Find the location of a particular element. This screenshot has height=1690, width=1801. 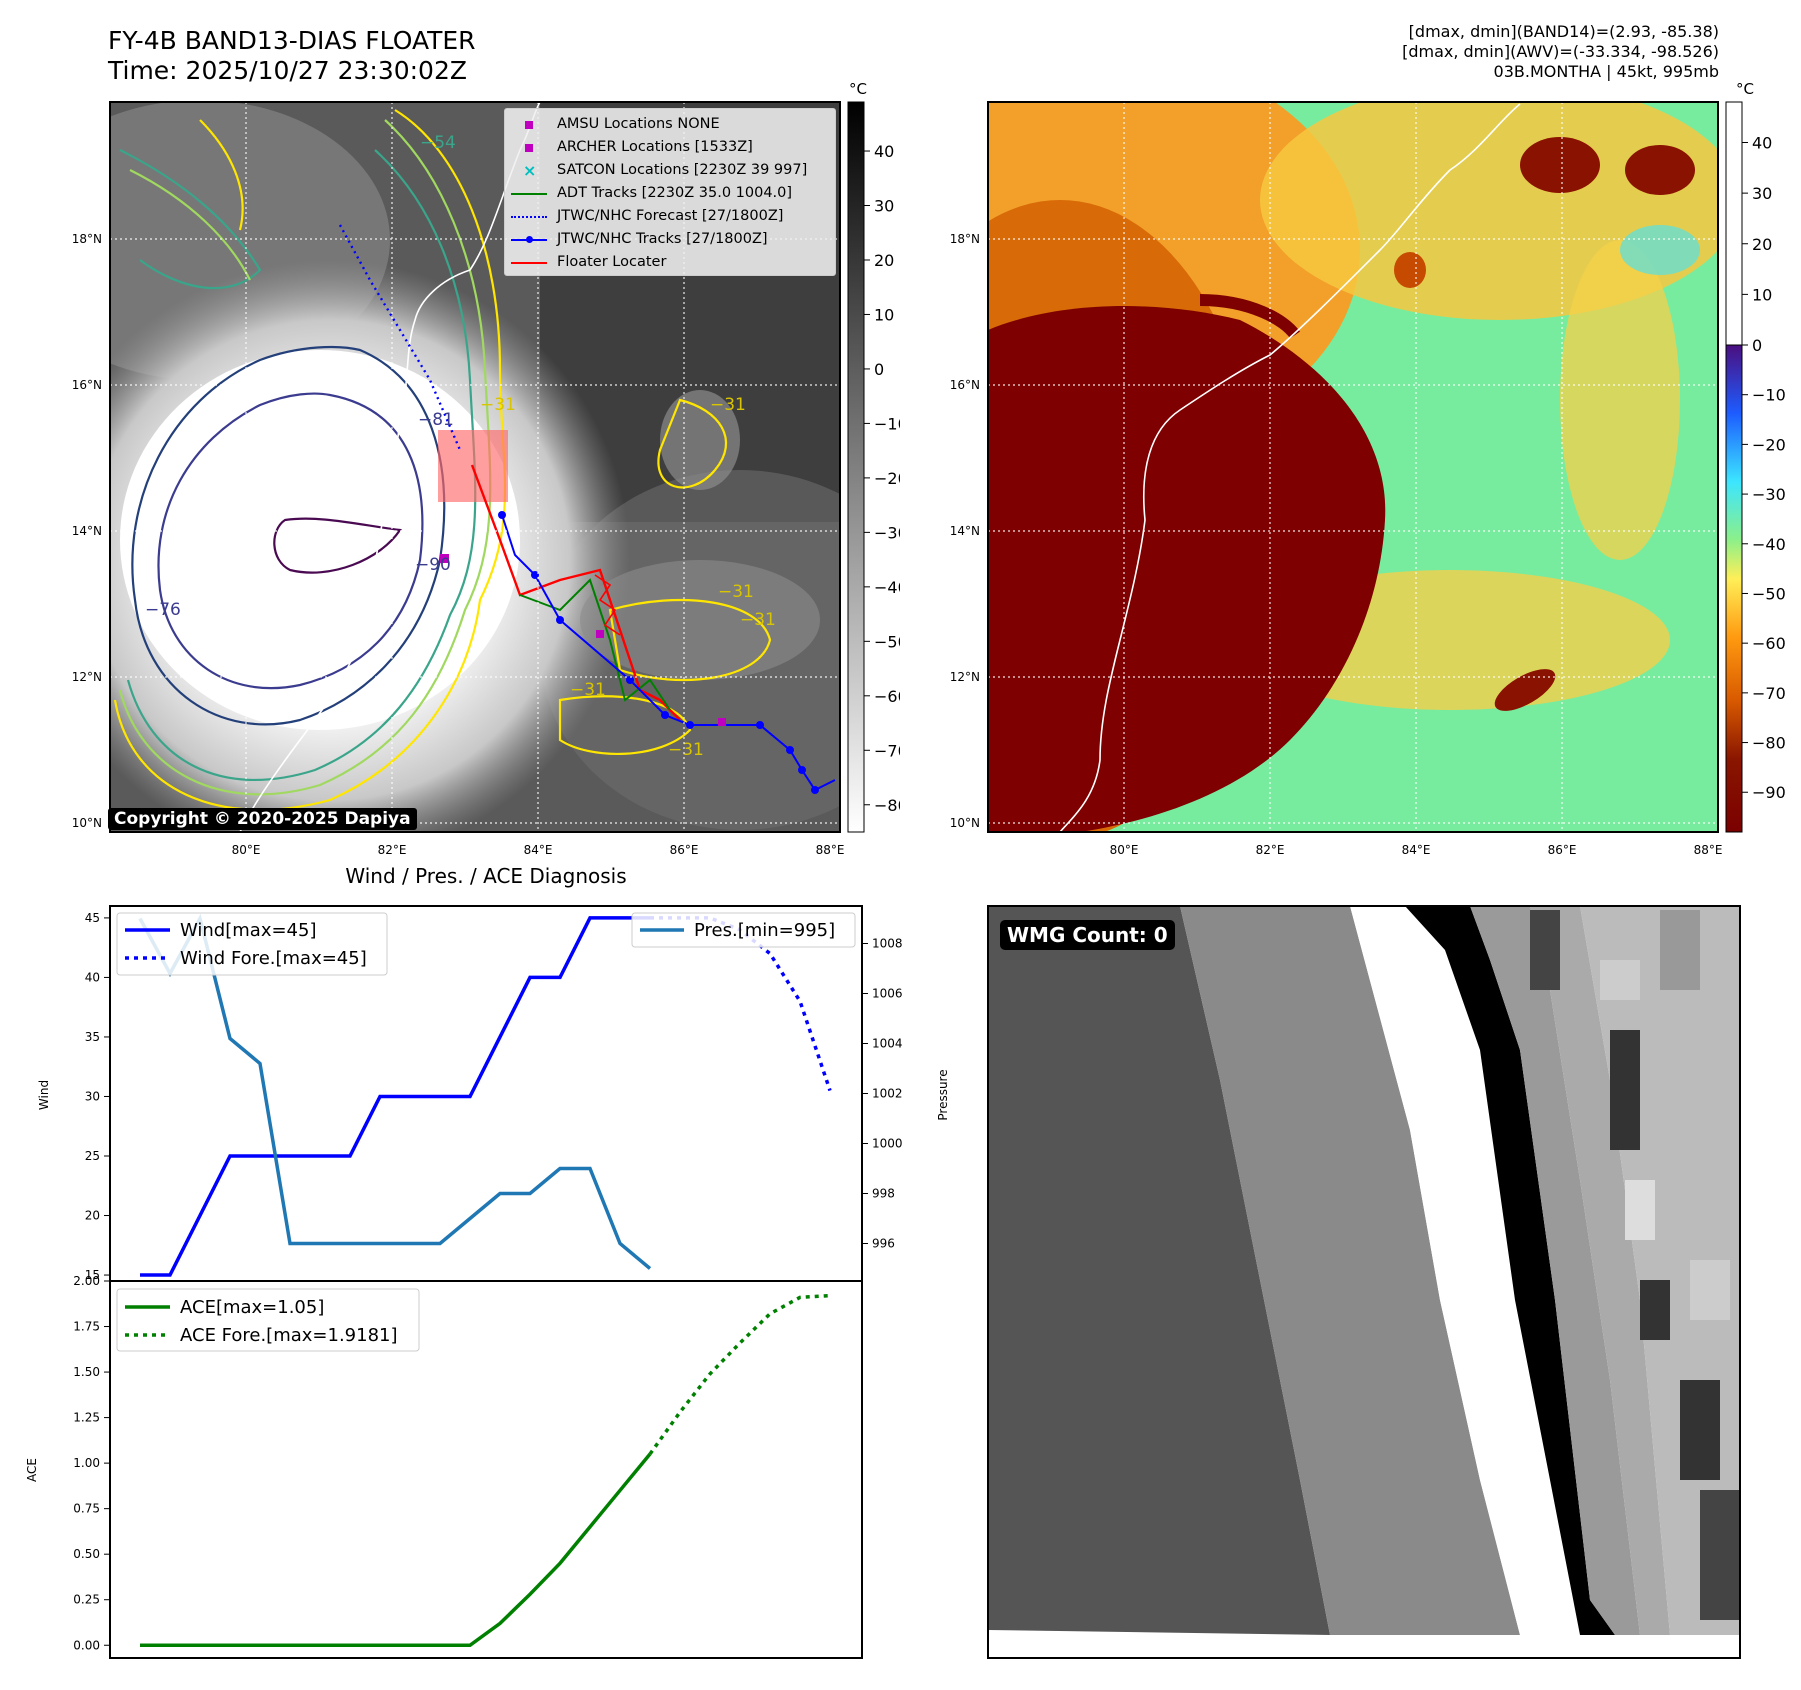

ace-ytick: 0.25 is located at coordinates (86, 1600).